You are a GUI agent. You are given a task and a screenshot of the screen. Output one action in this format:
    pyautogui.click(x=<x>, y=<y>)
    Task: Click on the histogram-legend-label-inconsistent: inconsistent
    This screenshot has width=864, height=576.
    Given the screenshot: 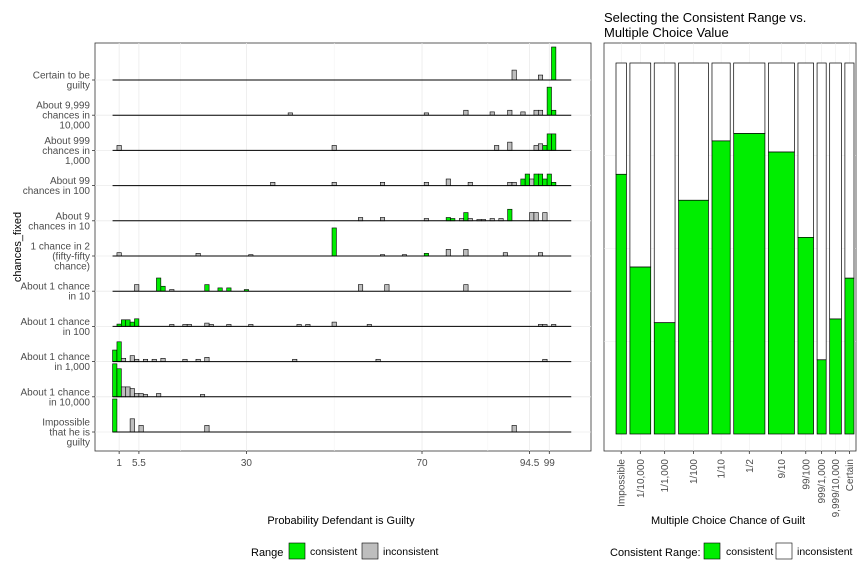 What is the action you would take?
    pyautogui.click(x=411, y=552)
    